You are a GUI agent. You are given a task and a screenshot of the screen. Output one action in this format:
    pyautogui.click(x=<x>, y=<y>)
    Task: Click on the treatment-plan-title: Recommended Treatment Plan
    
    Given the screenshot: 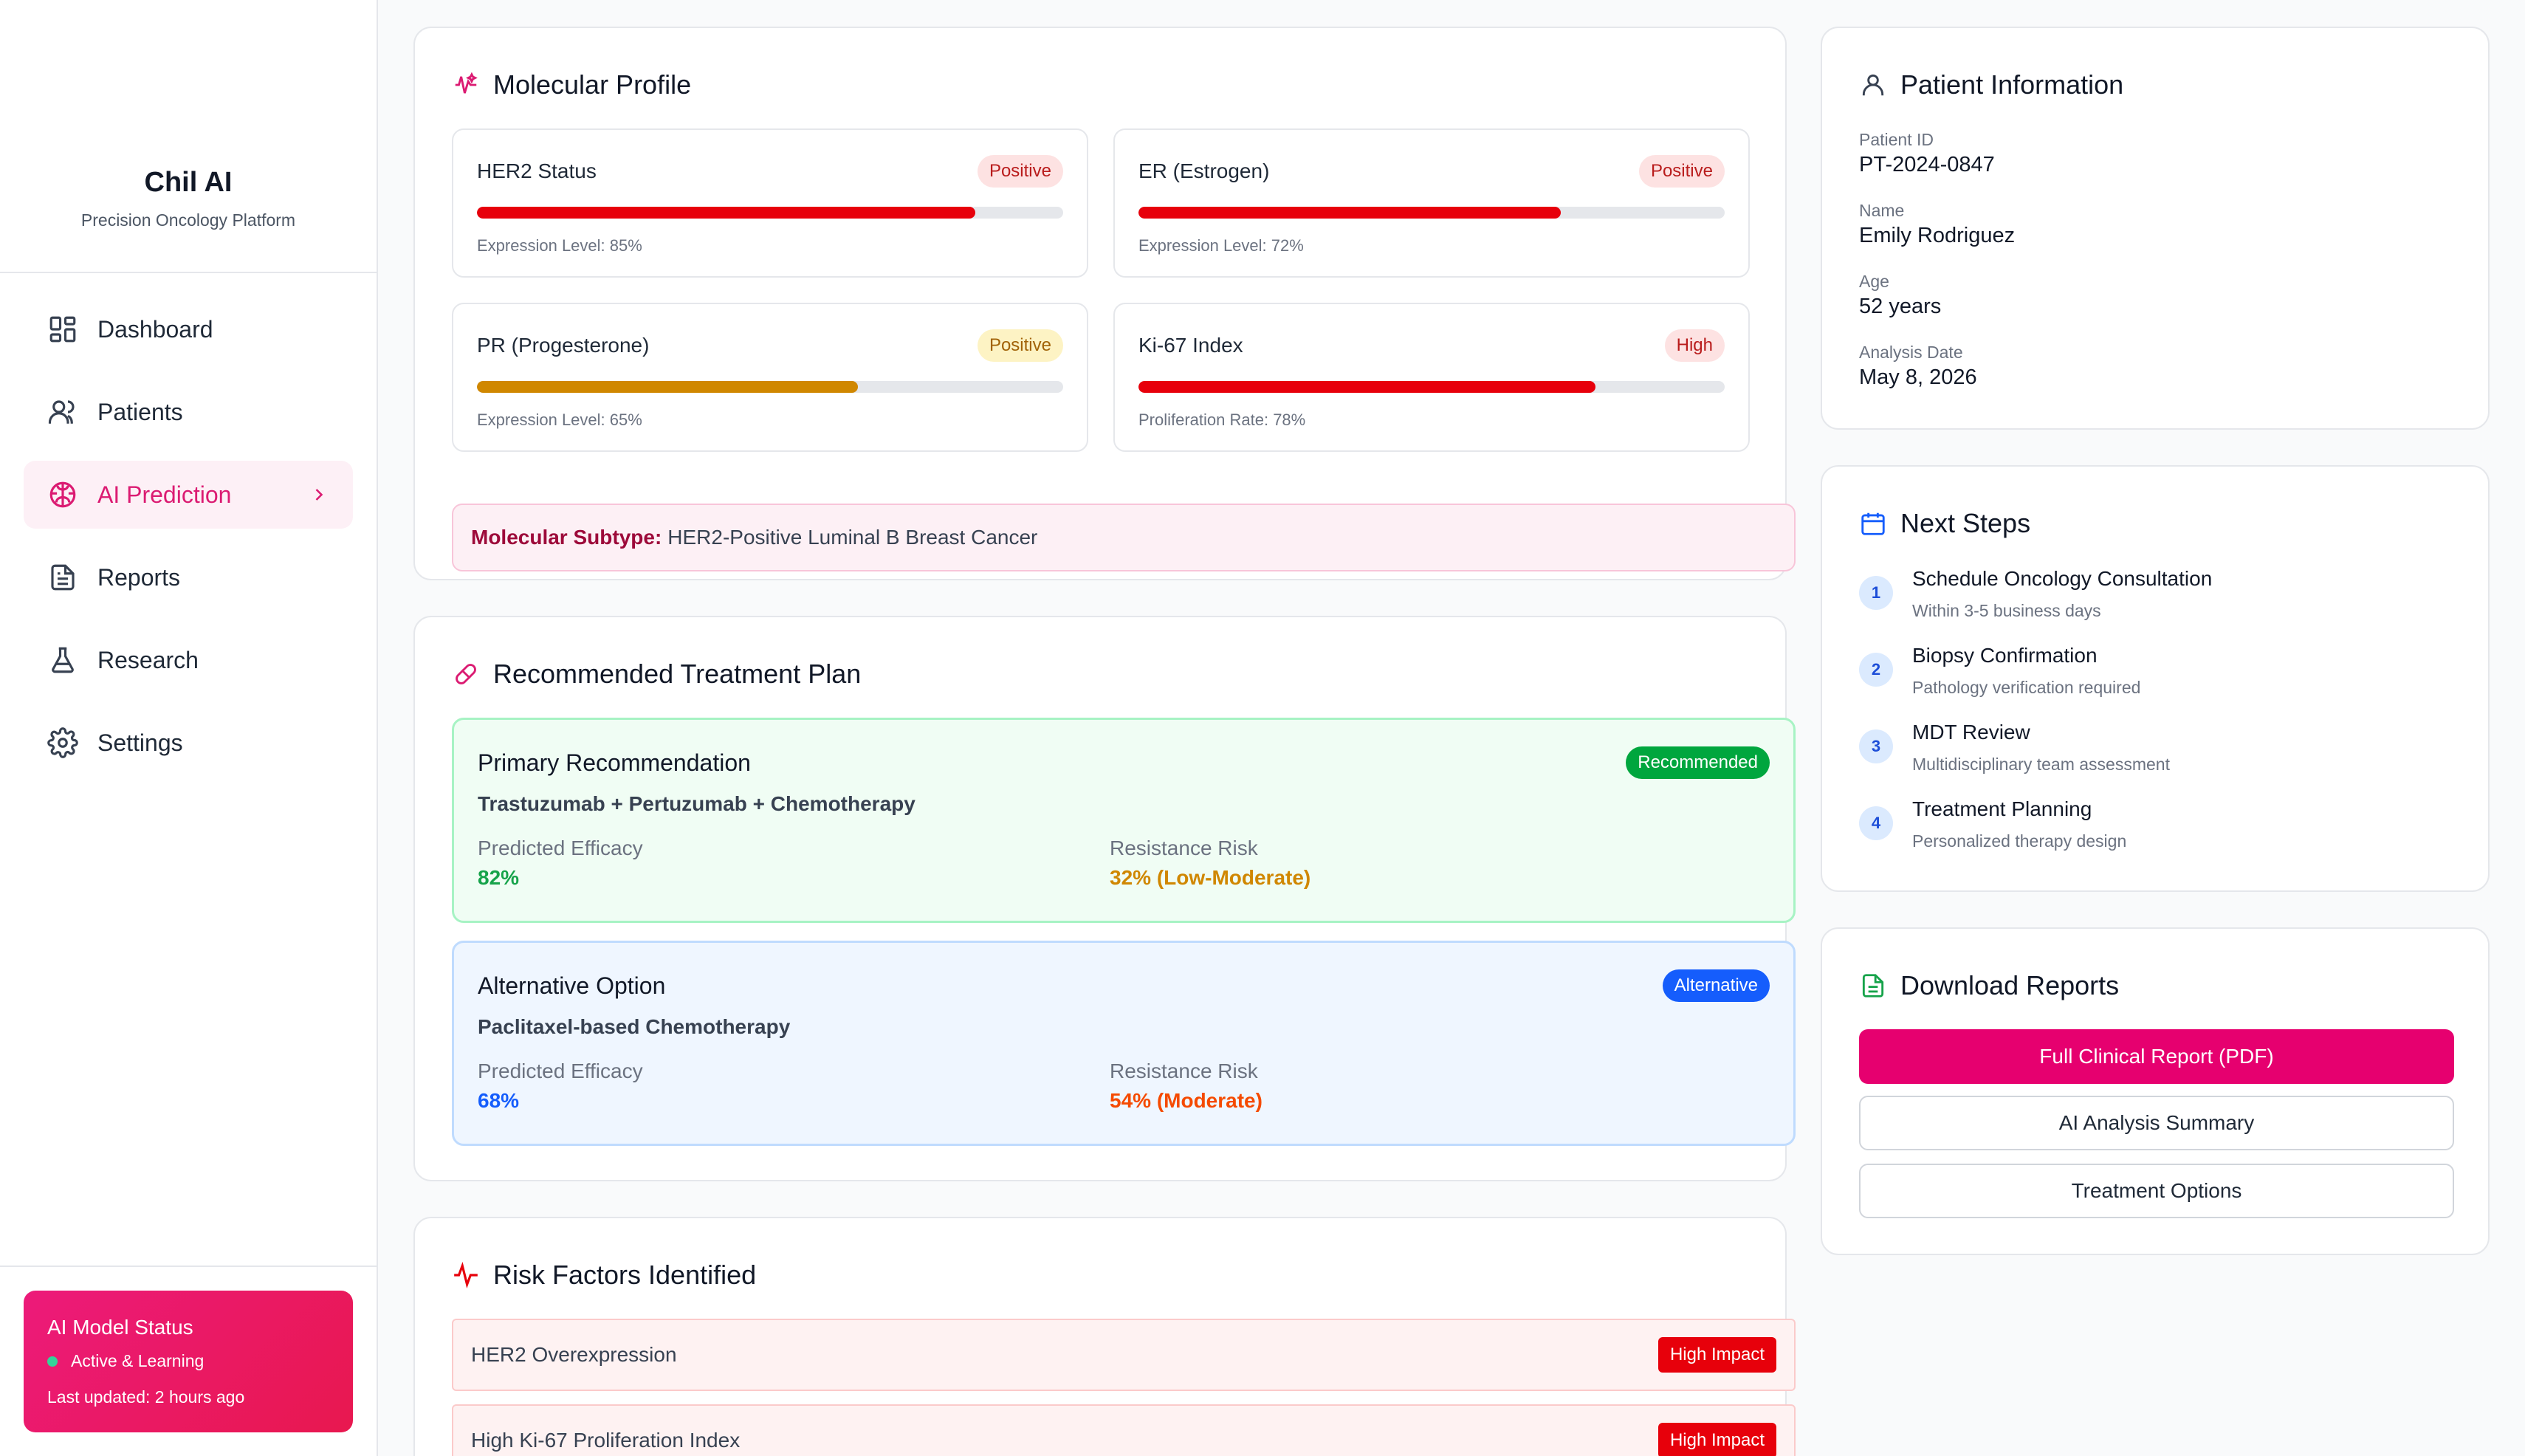 What is the action you would take?
    pyautogui.click(x=656, y=675)
    